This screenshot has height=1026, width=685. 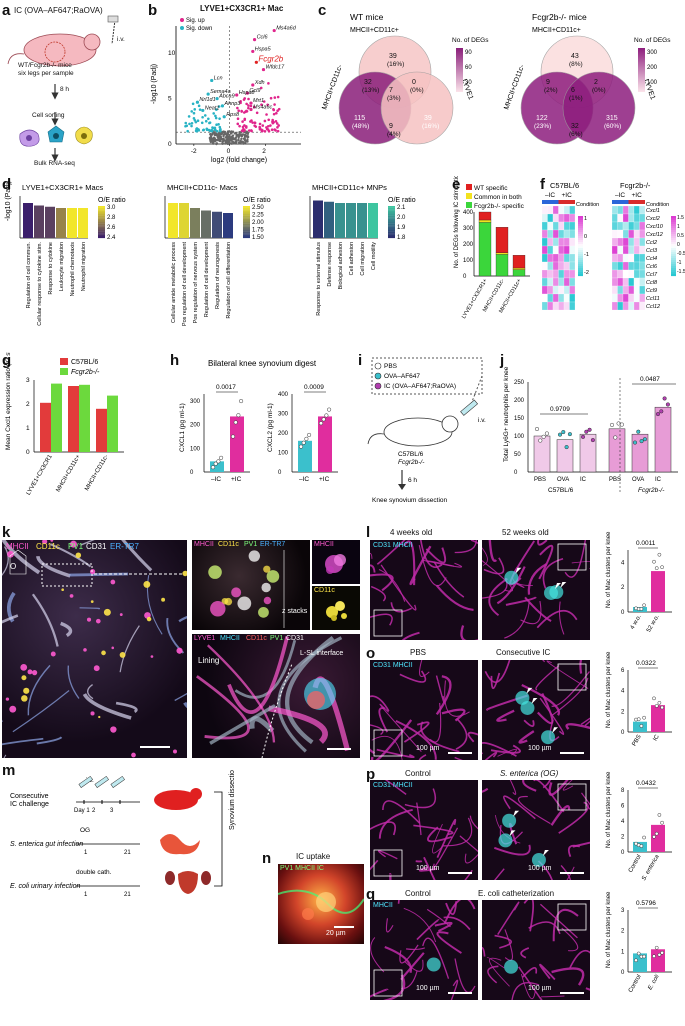 I want to click on j-ytick: 0, so click(x=516, y=473).